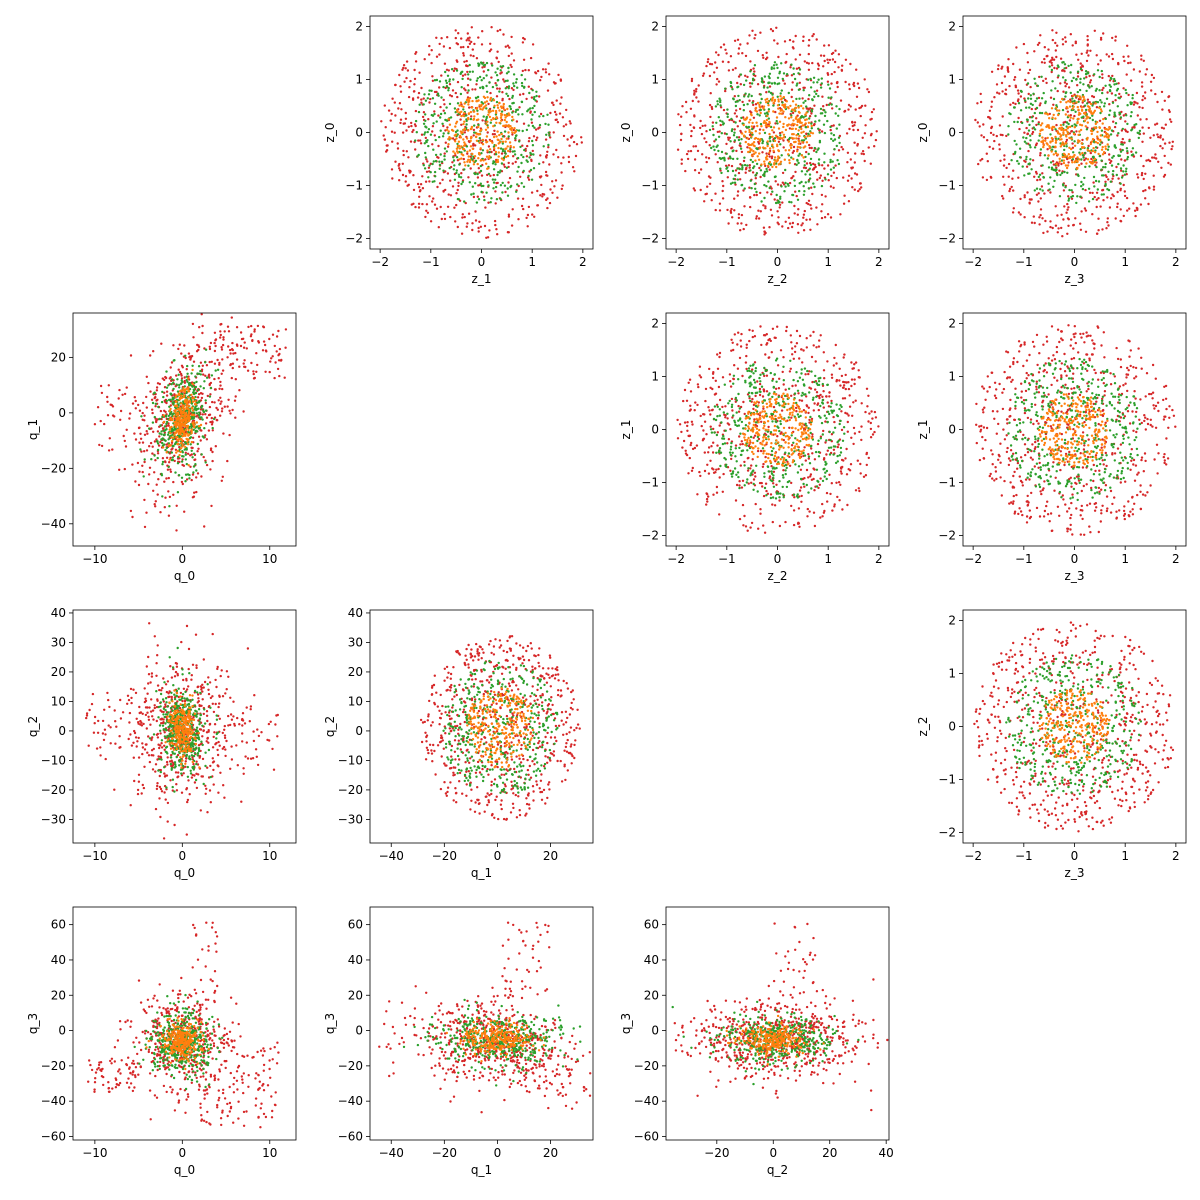  Describe the element at coordinates (190, 422) in the screenshot. I see `points-layer` at that location.